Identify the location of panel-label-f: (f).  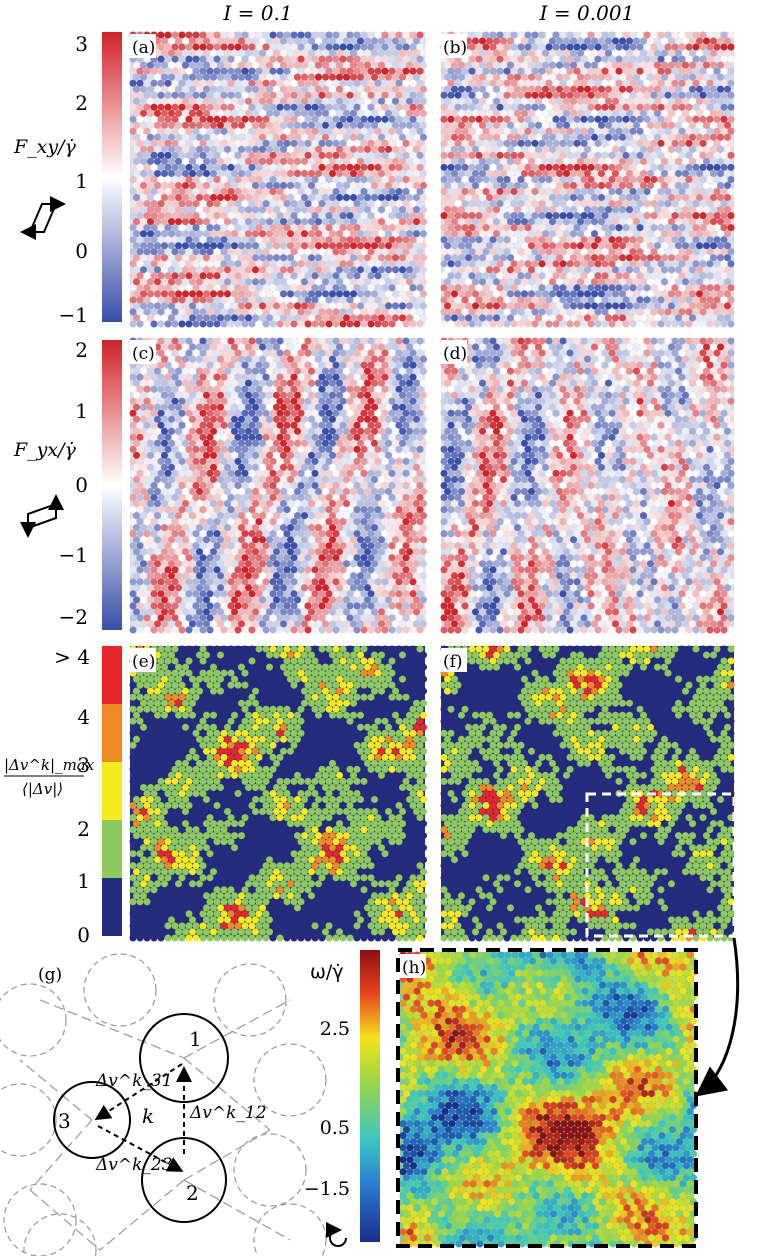
(453, 662).